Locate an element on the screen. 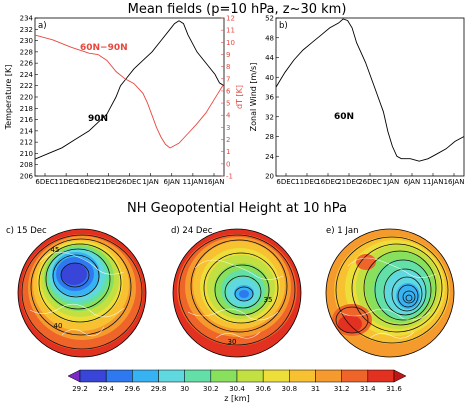 Image resolution: width=474 pixels, height=408 pixels. contour-label: 35 is located at coordinates (268, 300).